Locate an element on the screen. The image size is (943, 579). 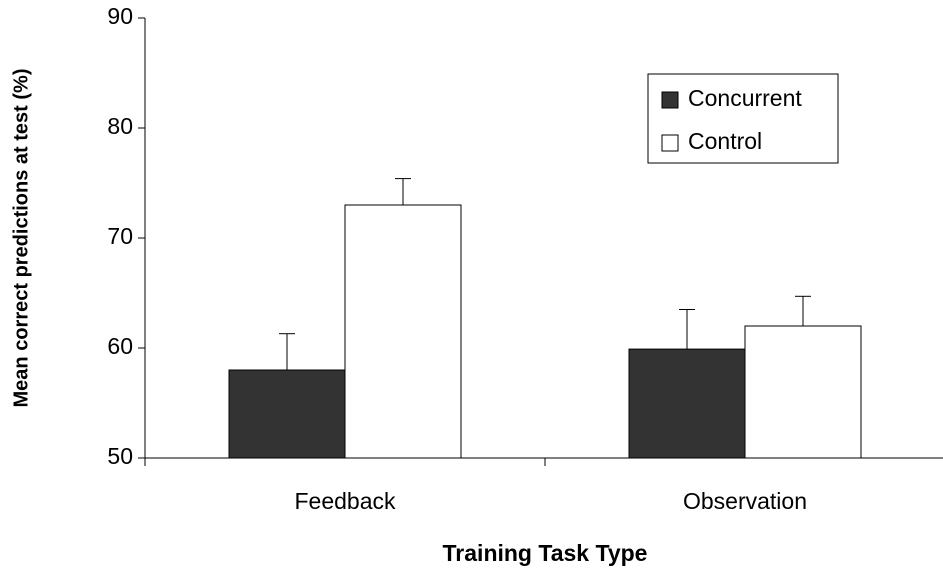
legend-label: Control is located at coordinates (725, 141).